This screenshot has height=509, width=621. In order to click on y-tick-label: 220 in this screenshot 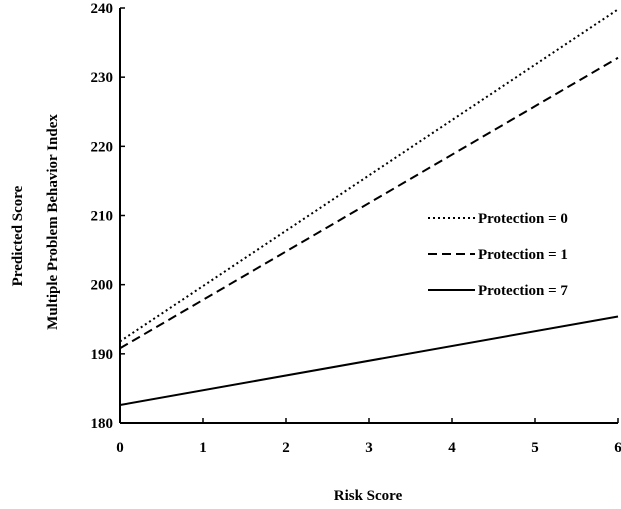, I will do `click(102, 147)`.